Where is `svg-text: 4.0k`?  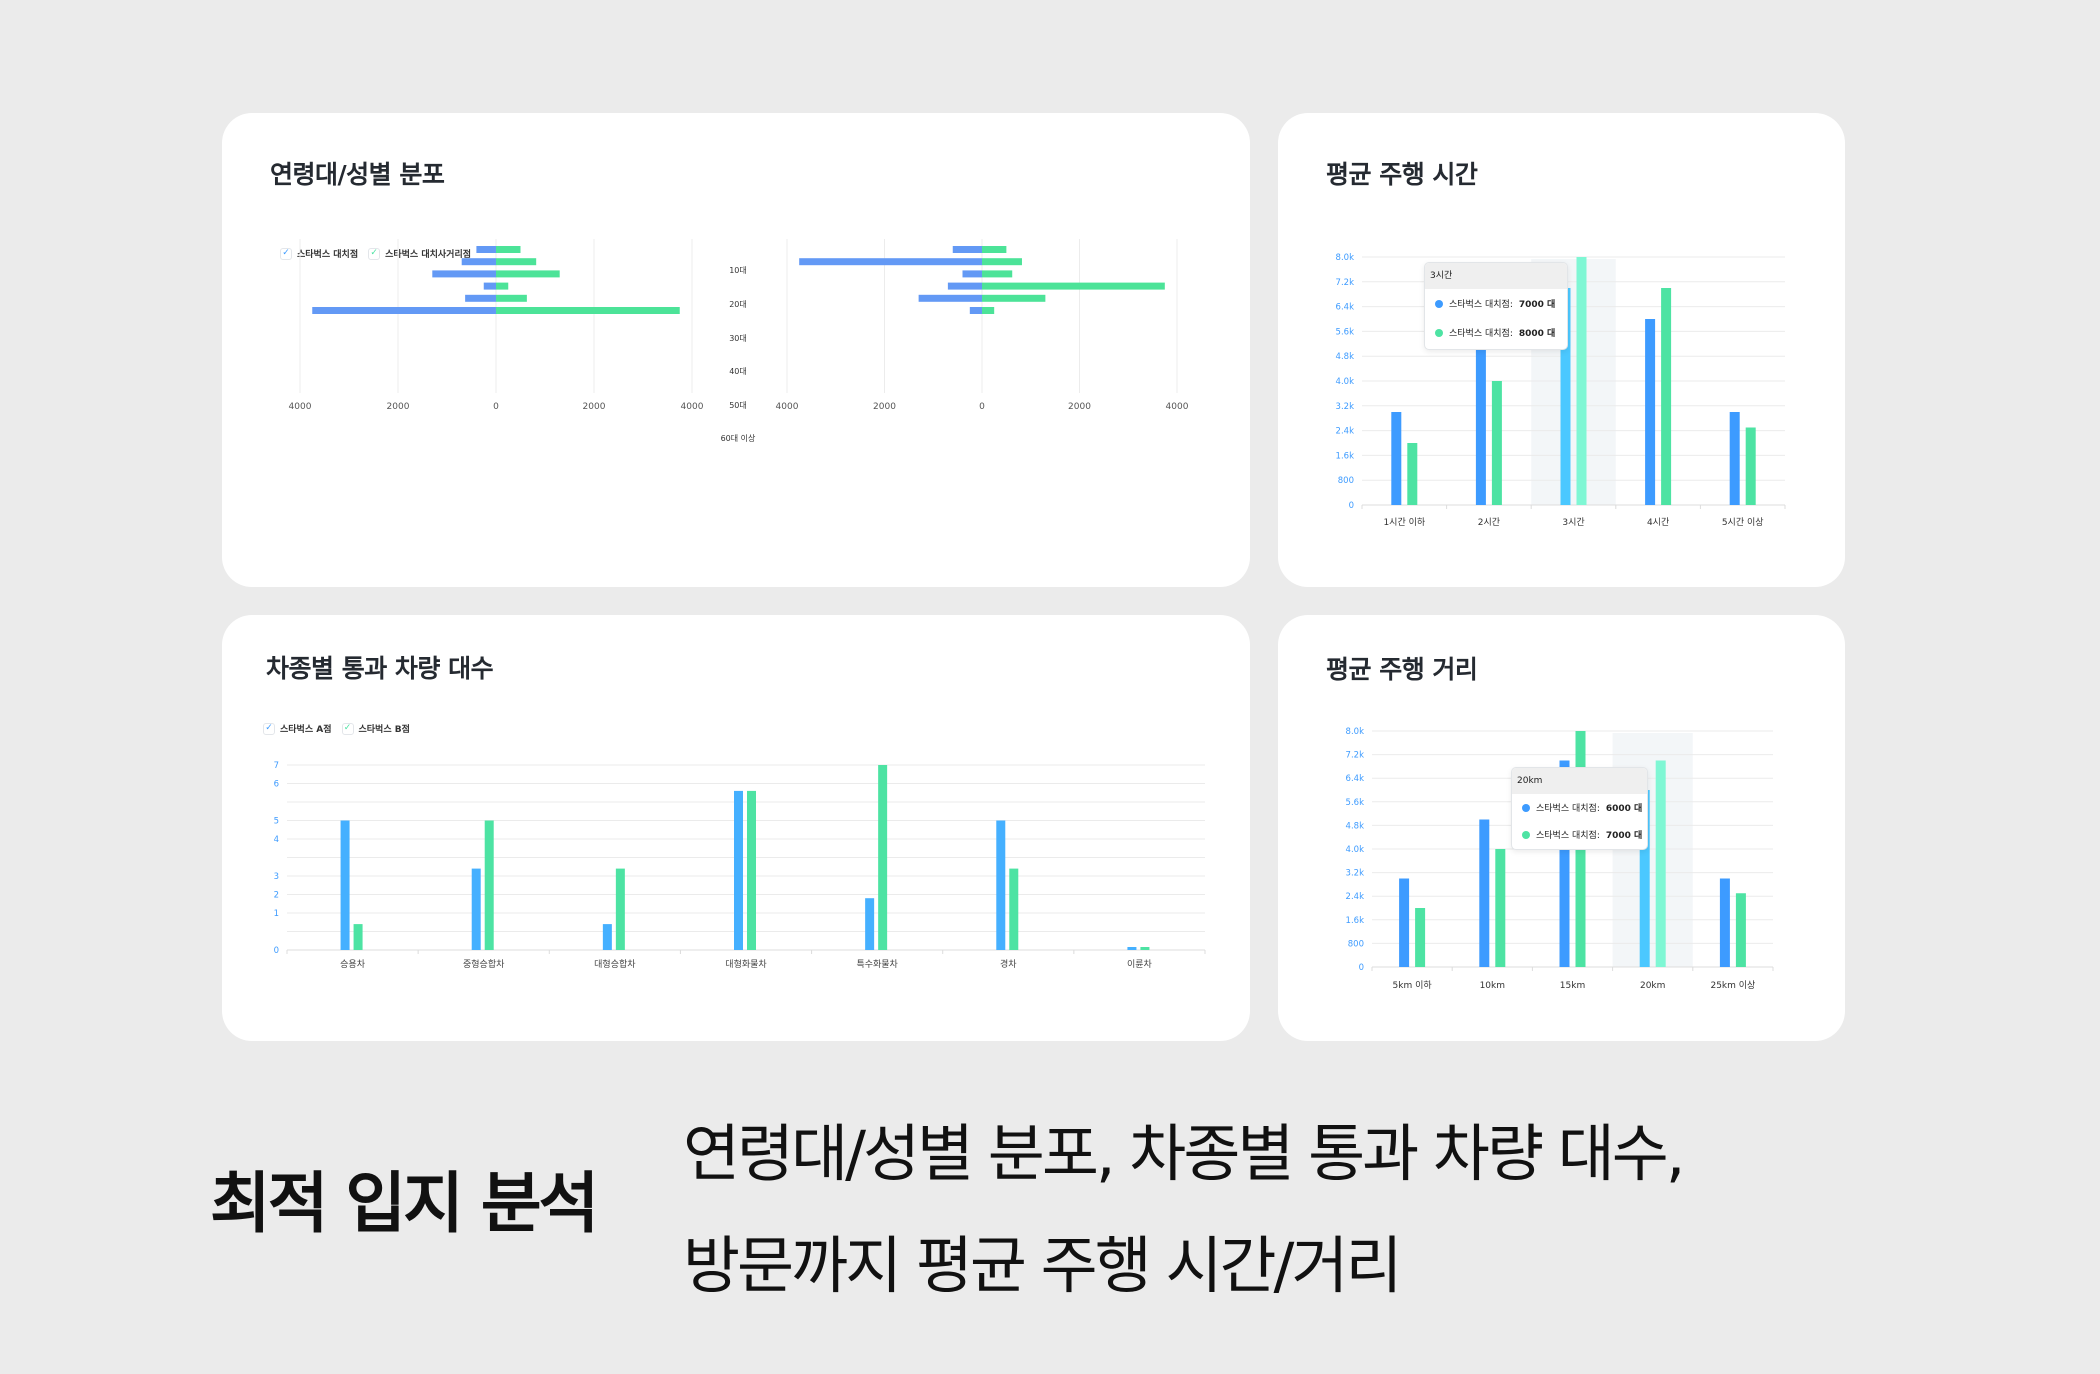 svg-text: 4.0k is located at coordinates (1345, 382).